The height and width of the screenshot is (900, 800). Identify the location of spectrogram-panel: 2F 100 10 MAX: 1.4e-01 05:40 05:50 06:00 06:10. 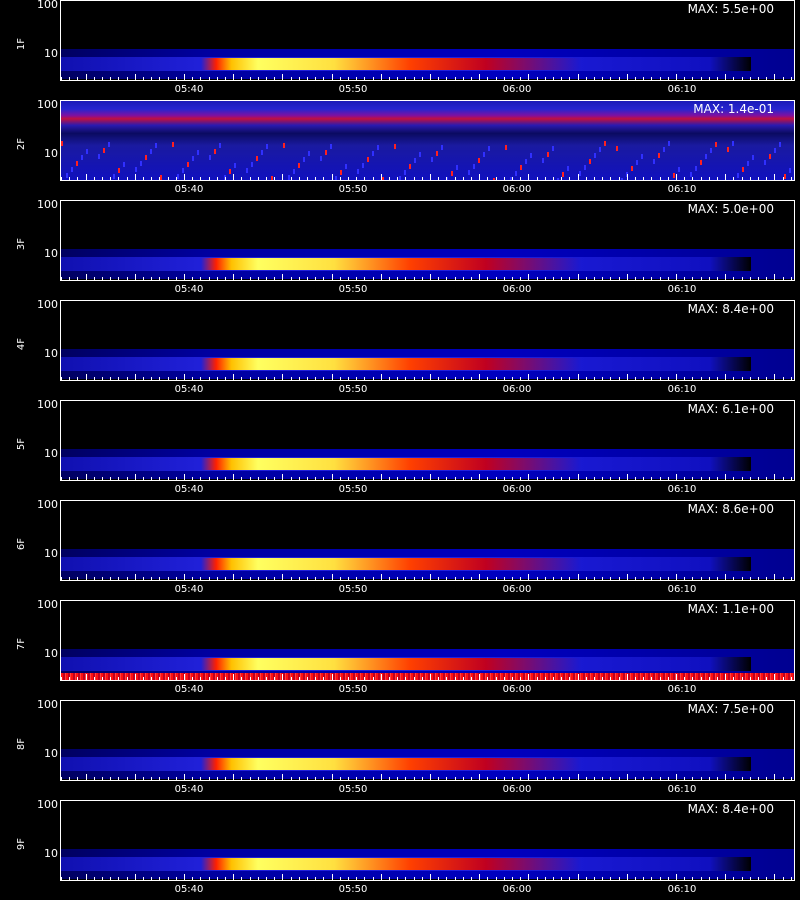
(400, 149).